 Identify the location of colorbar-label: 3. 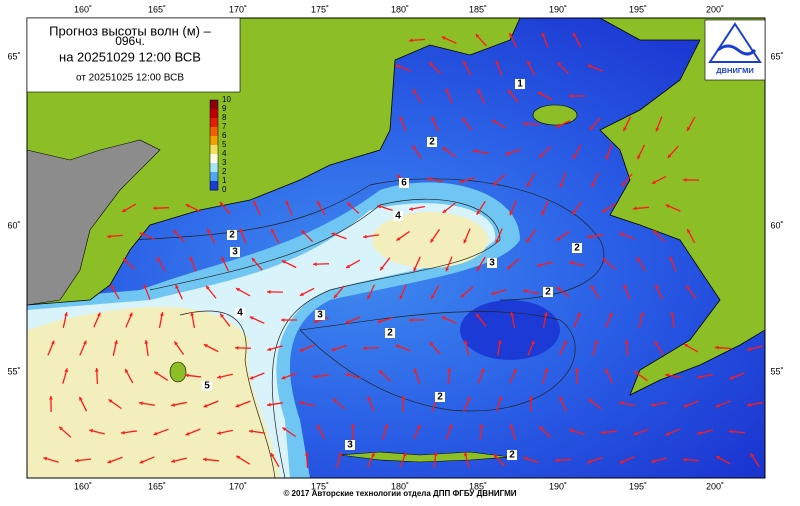
(224, 162).